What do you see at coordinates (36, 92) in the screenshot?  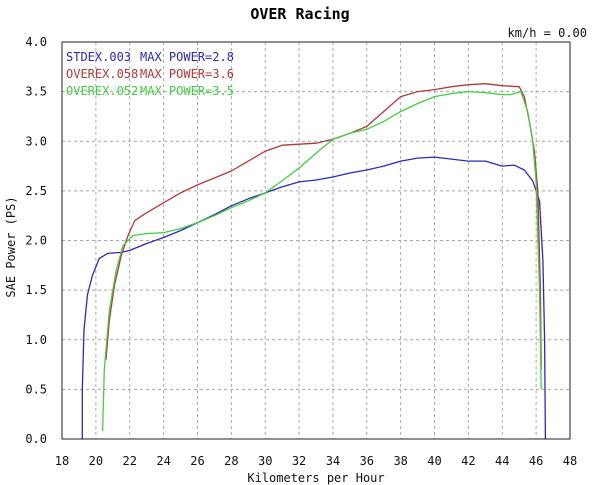 I see `y-tick-label: 3.5` at bounding box center [36, 92].